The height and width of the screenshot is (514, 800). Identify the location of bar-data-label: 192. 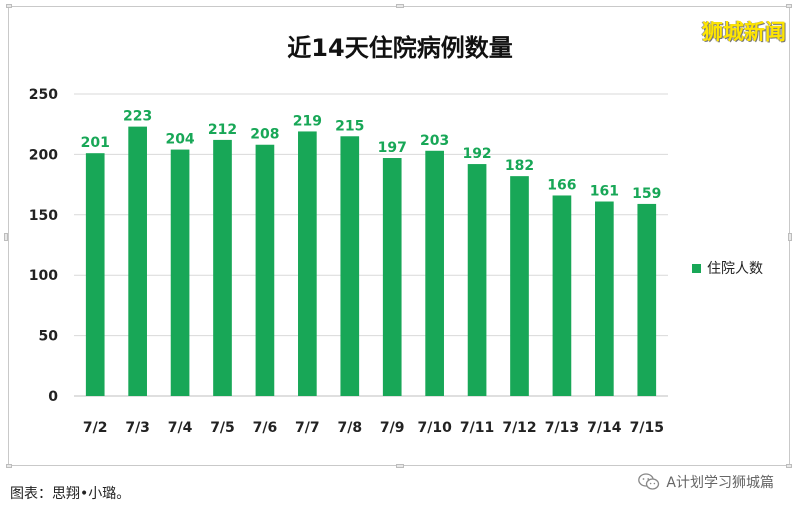
(476, 154).